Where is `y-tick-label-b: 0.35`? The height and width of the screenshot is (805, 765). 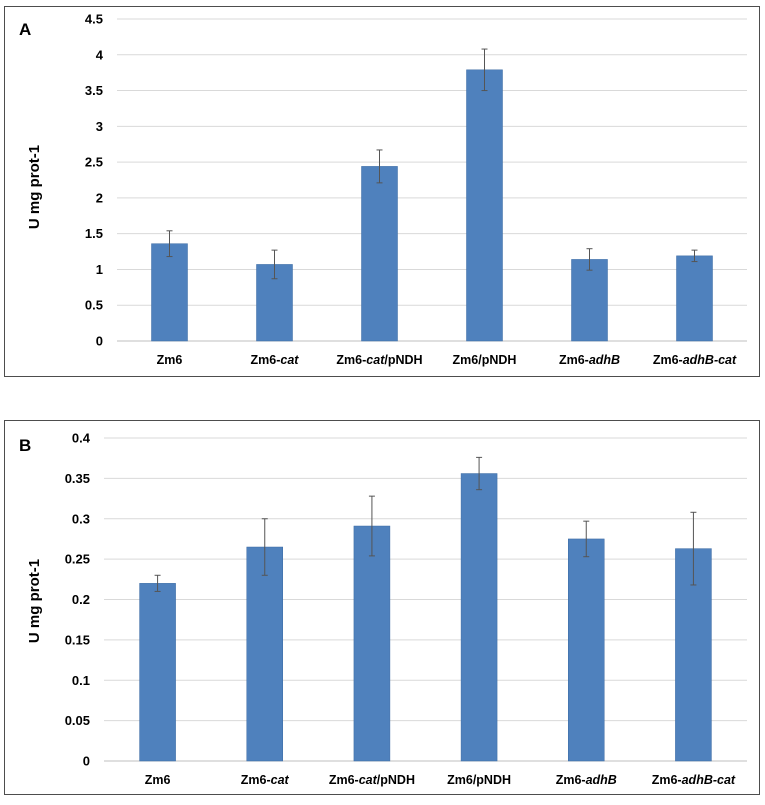
y-tick-label-b: 0.35 is located at coordinates (77, 478).